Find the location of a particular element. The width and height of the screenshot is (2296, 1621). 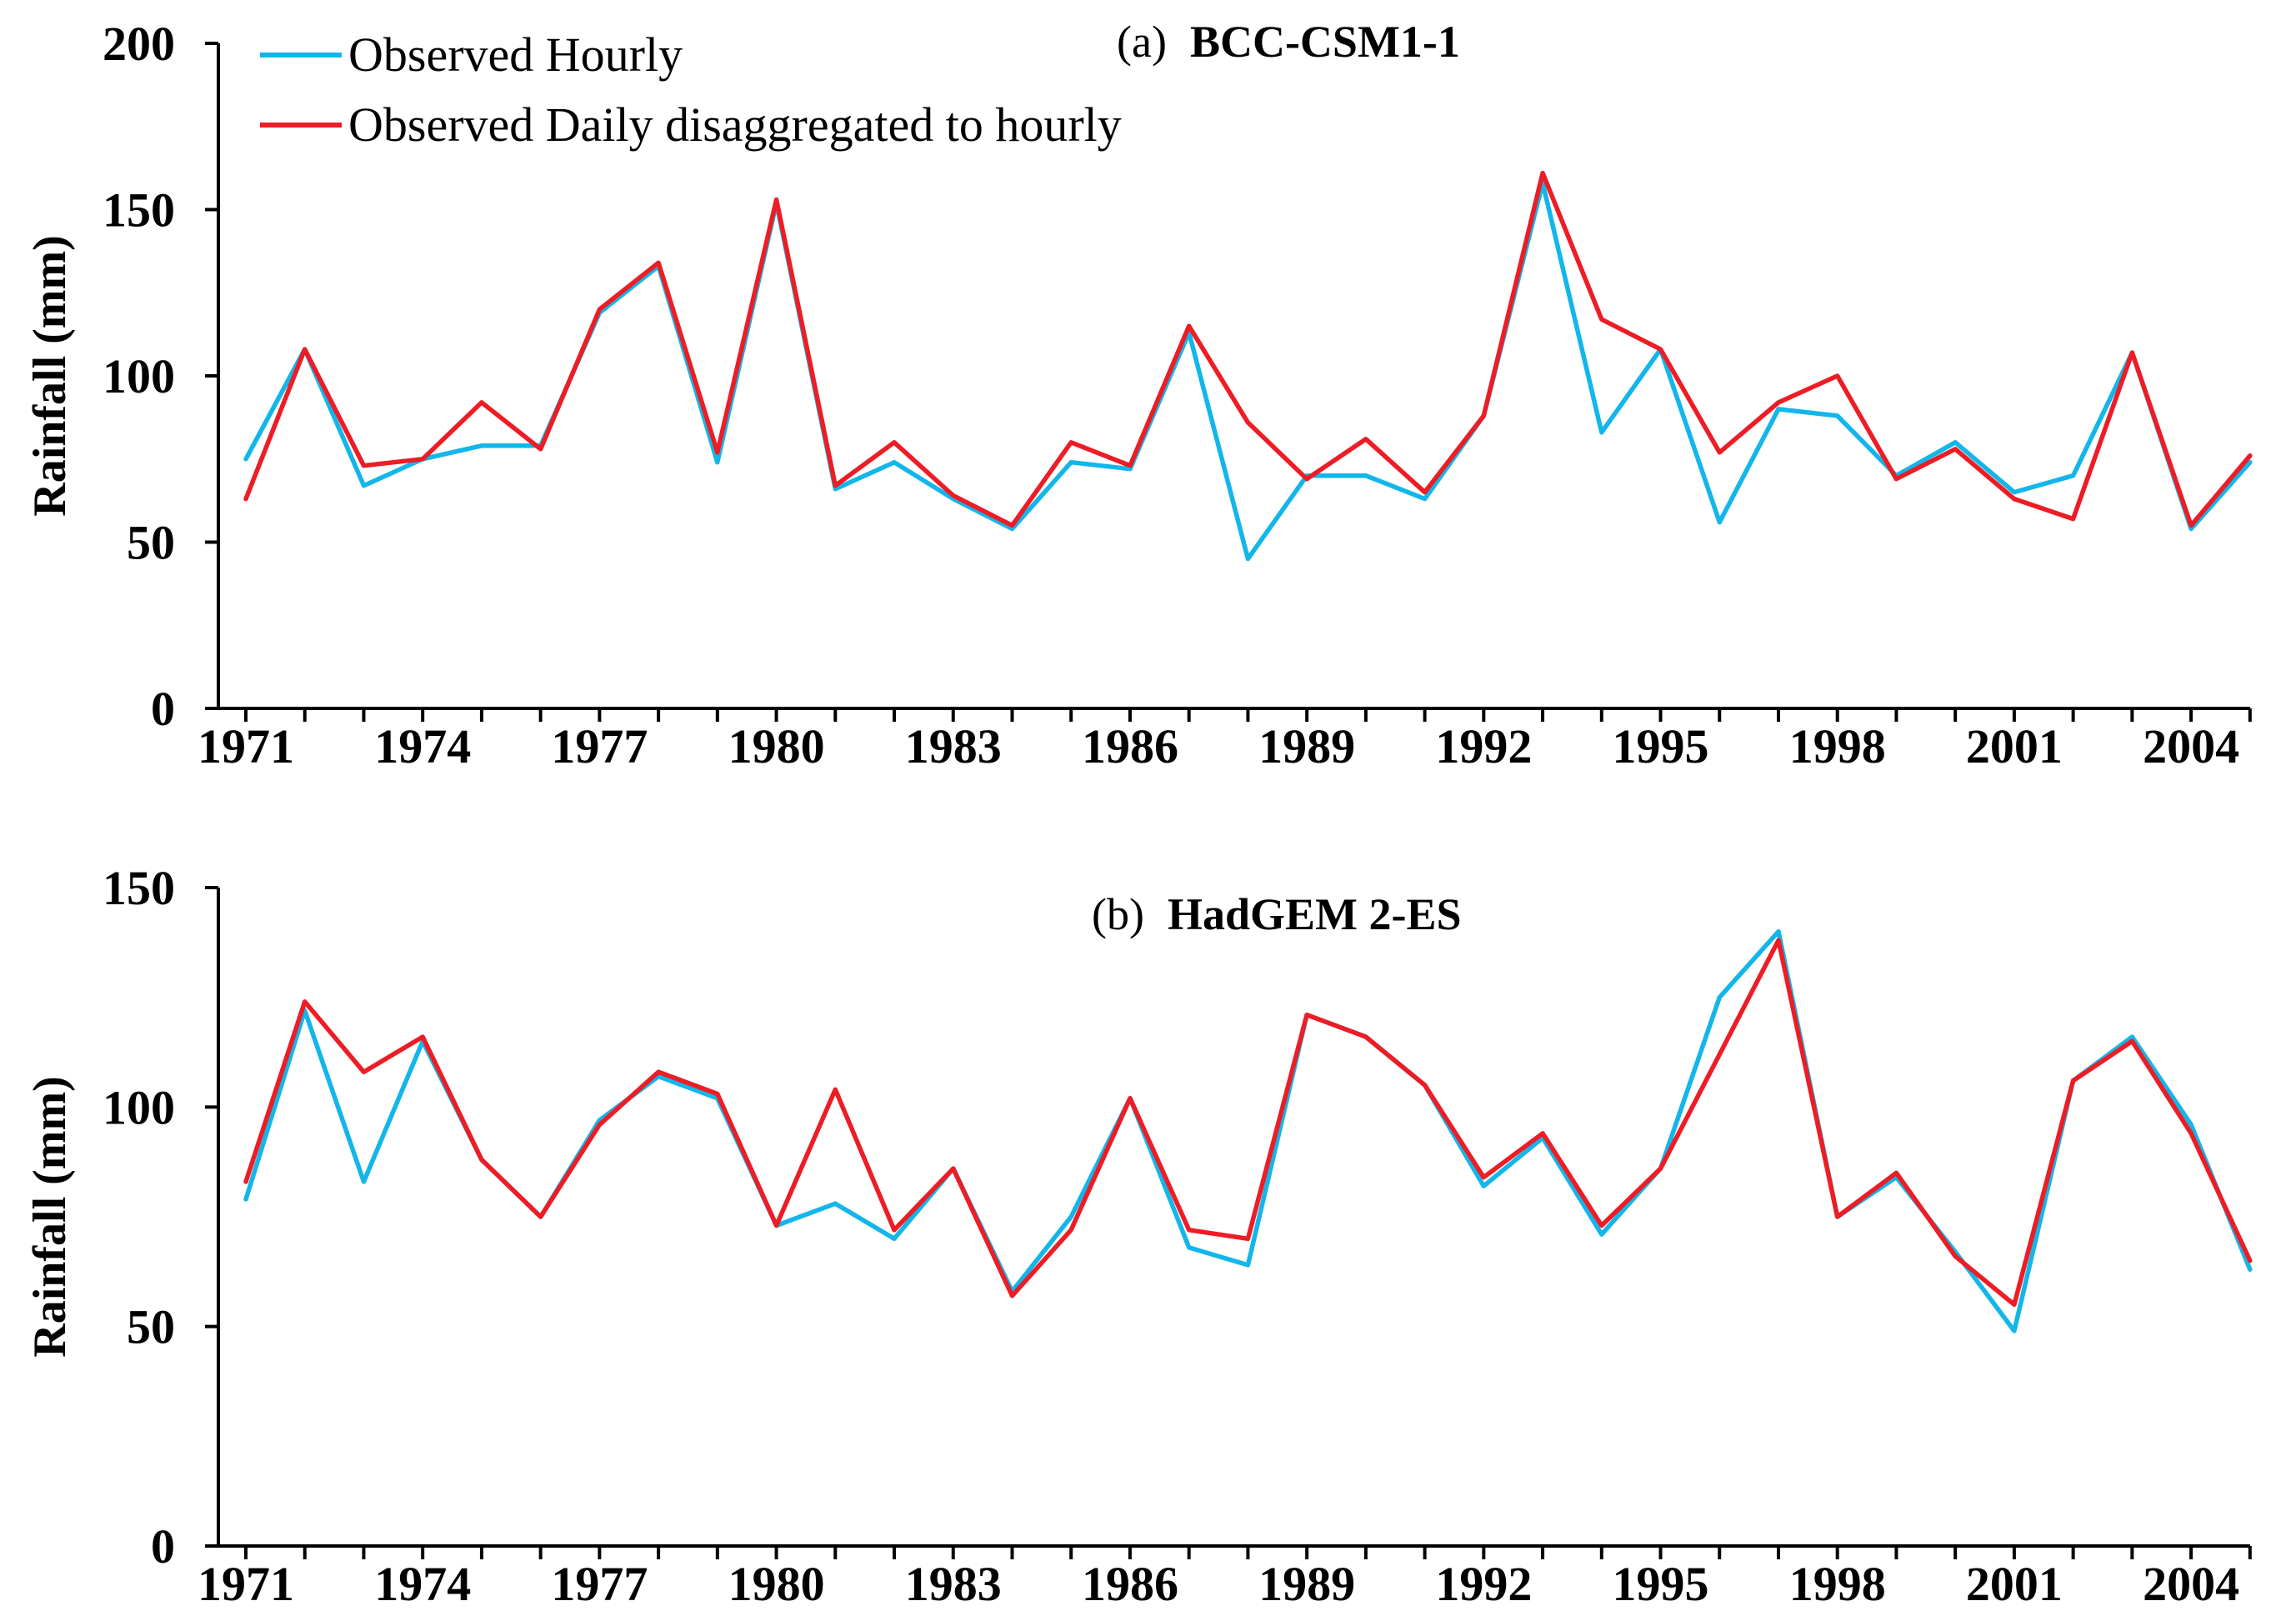

chart-title: (b) HadGEM 2-ES is located at coordinates (1277, 914).